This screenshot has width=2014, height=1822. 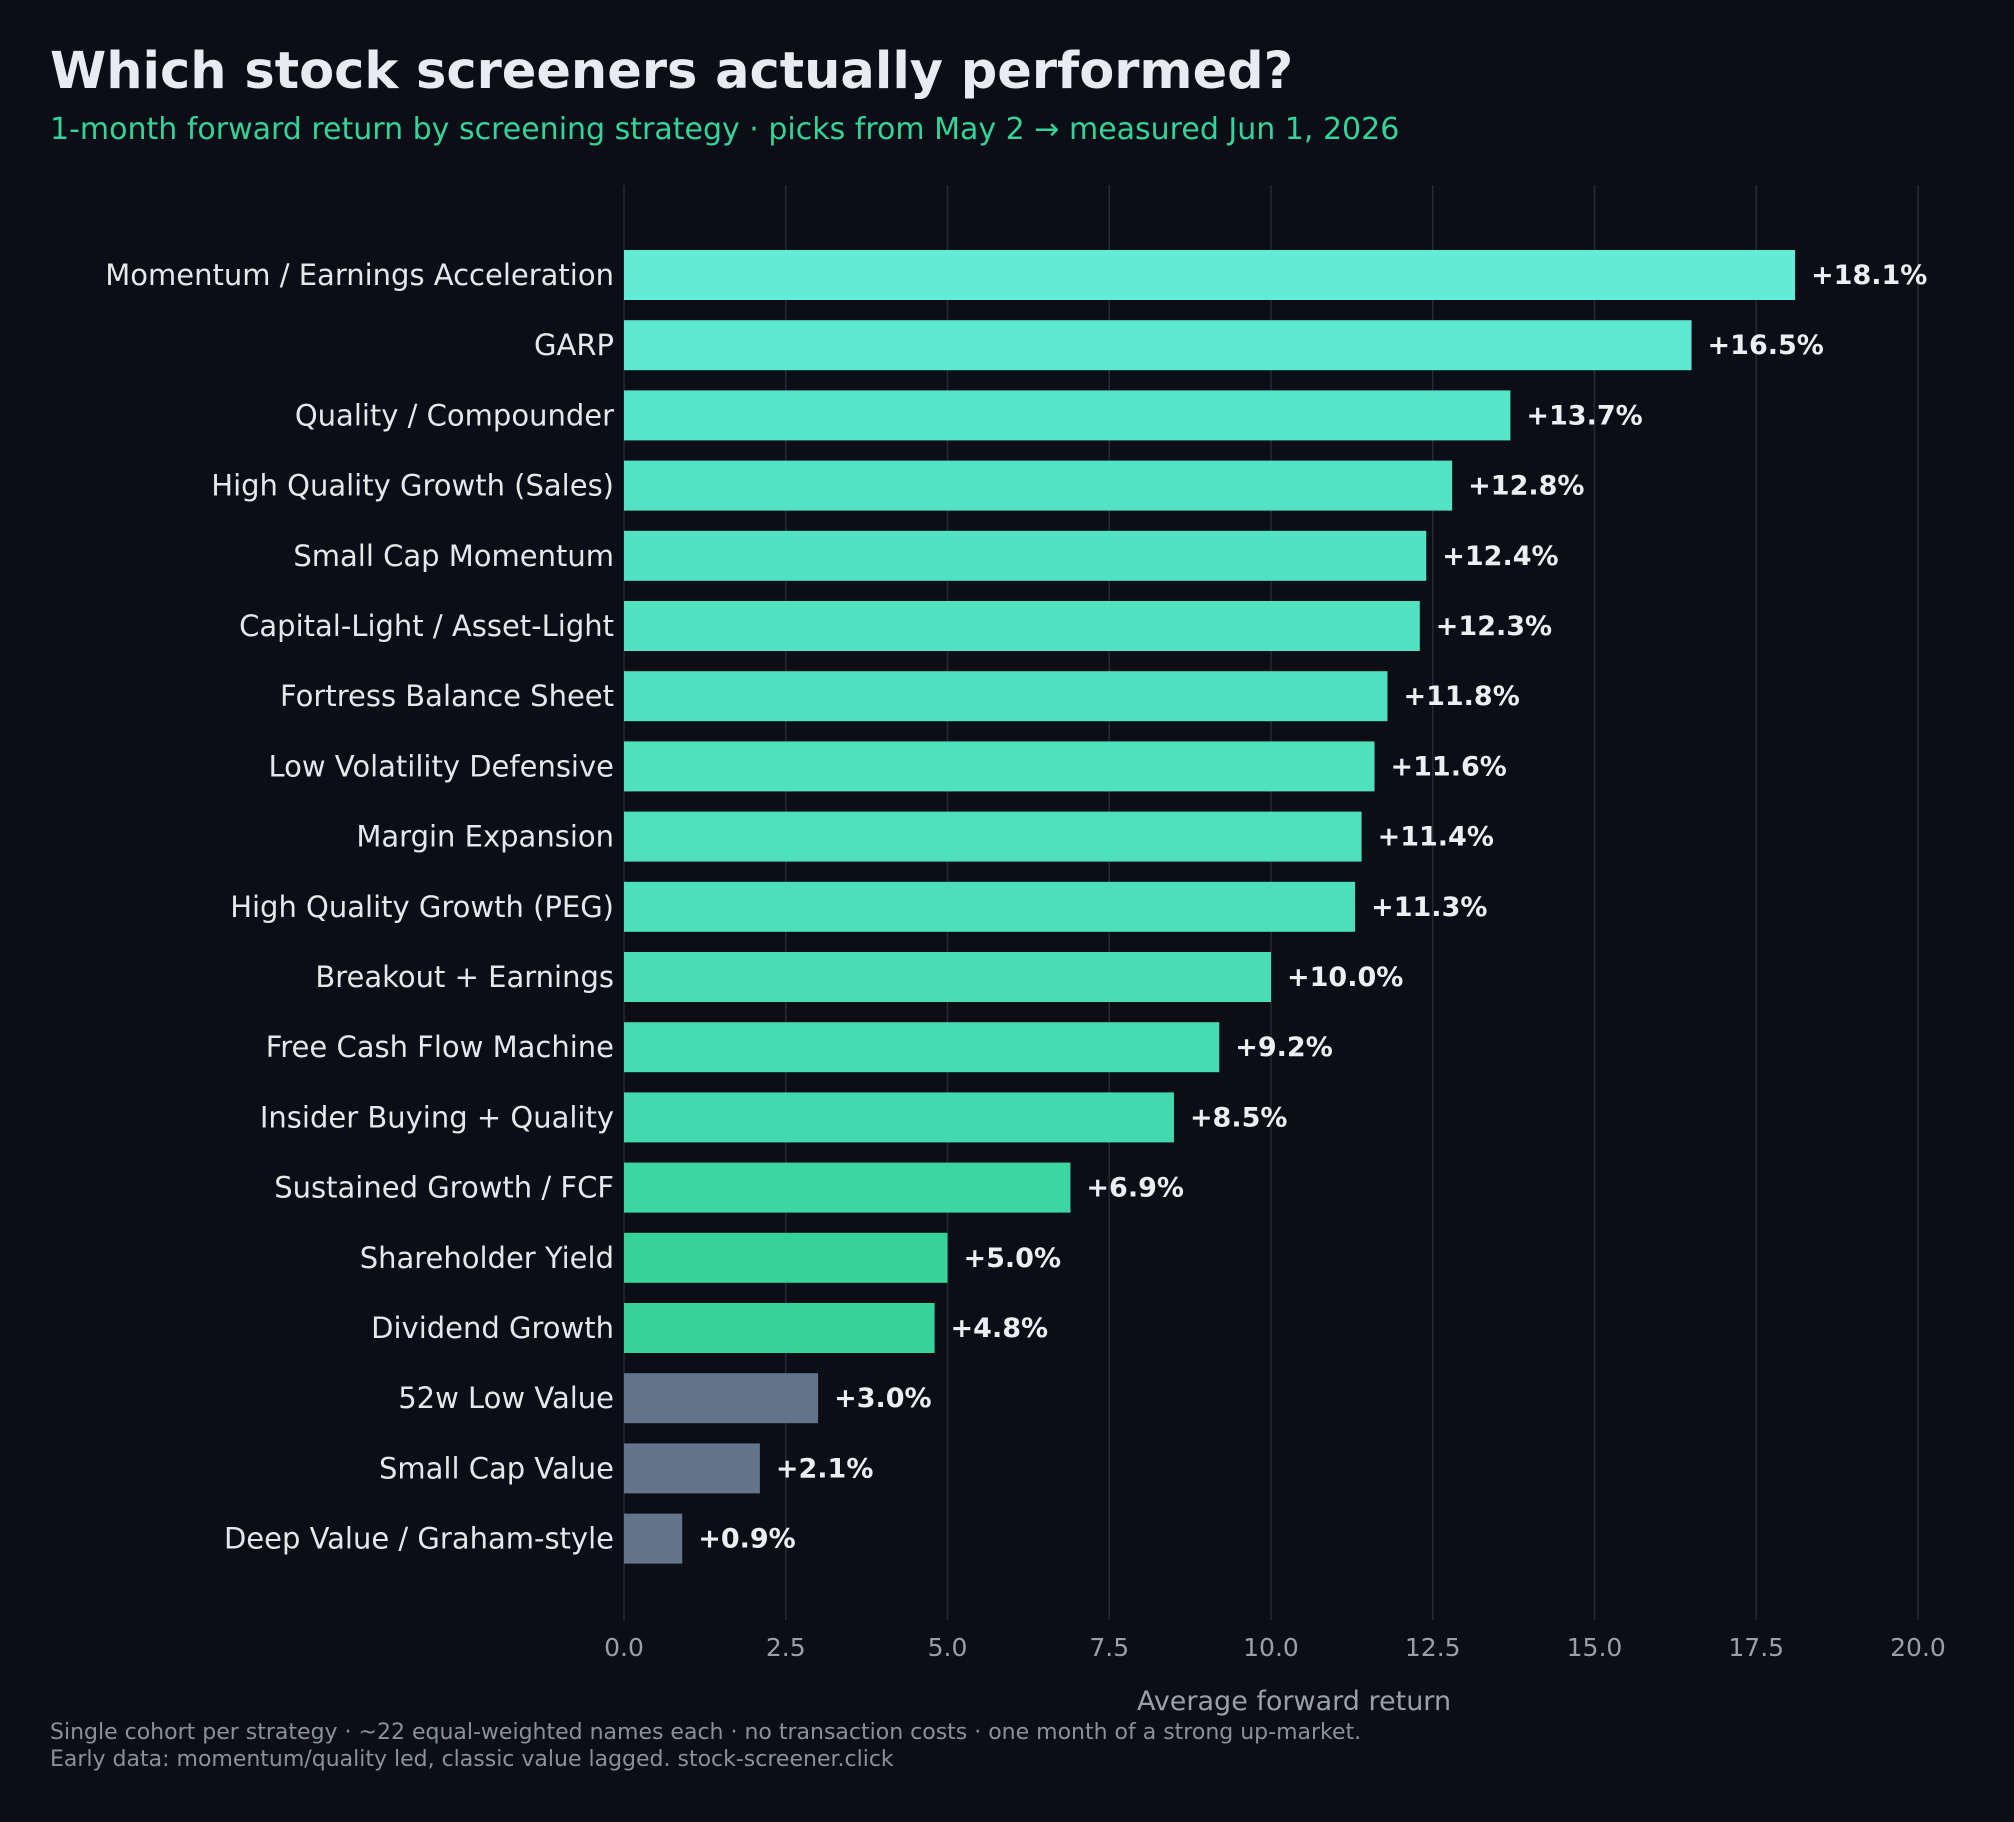 I want to click on value-label: +2.1%, so click(x=825, y=1468).